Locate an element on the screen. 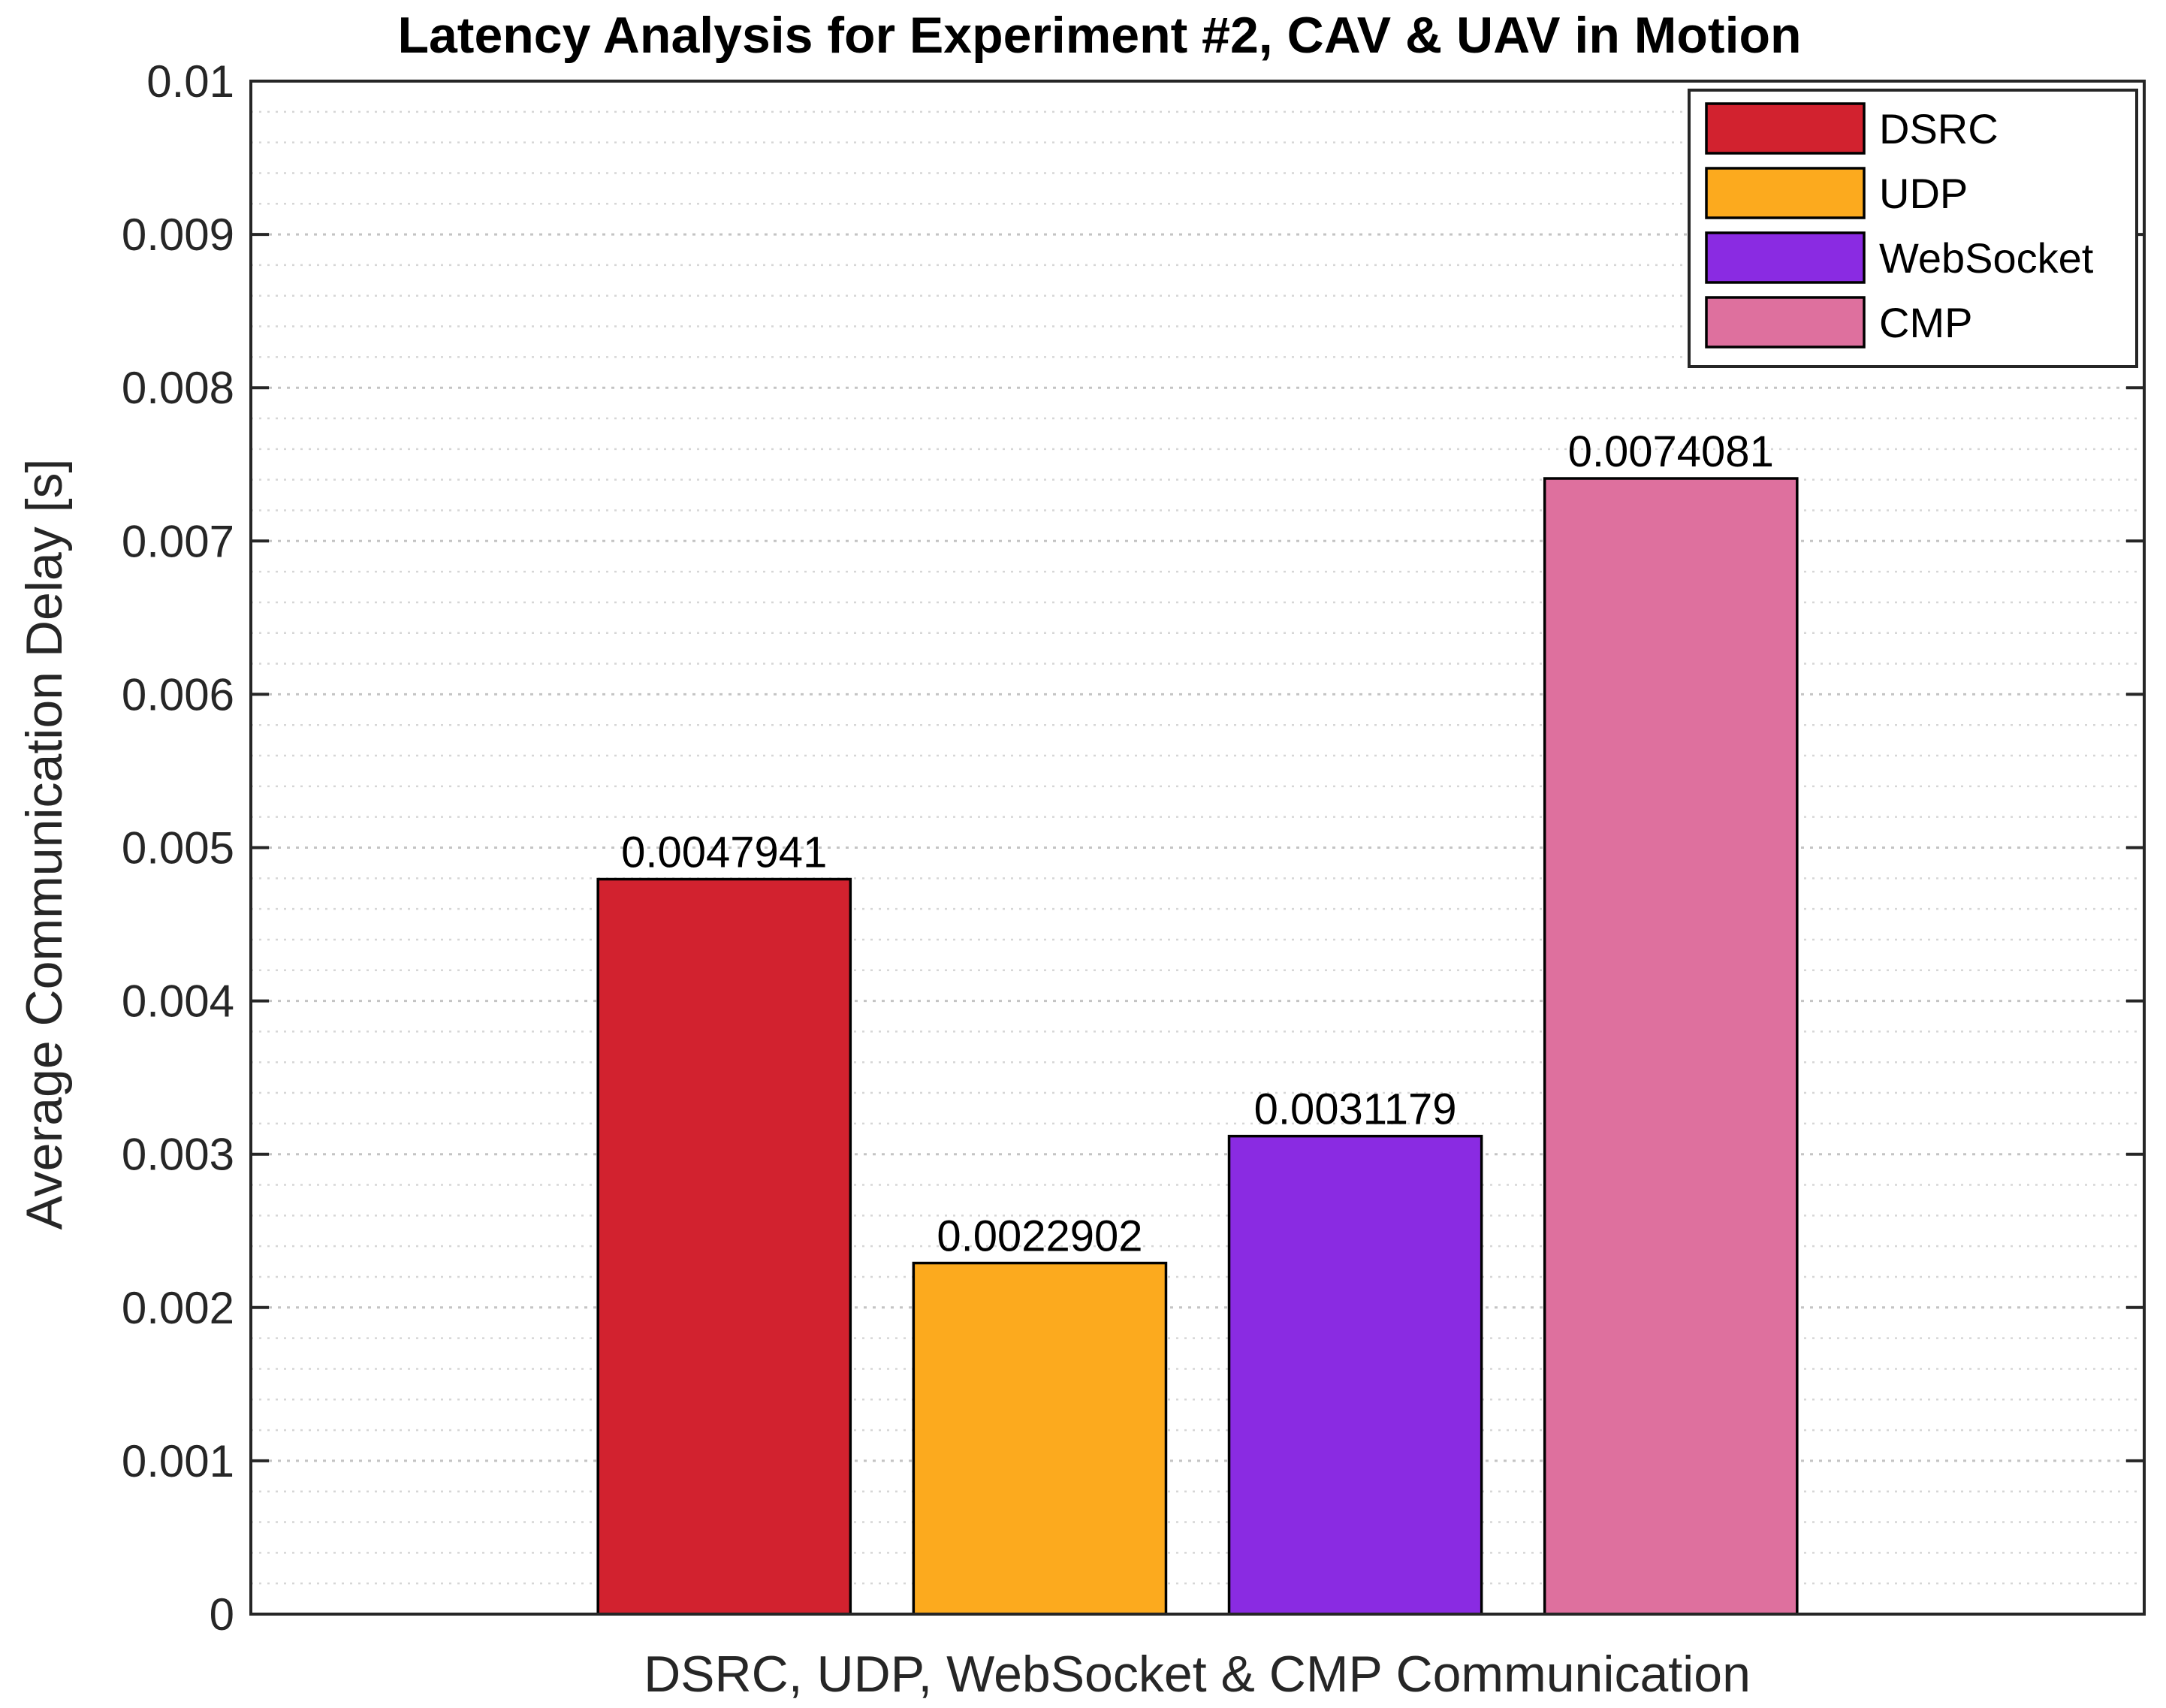 The width and height of the screenshot is (2166, 1708). data-label-udp: 0.0022902 is located at coordinates (1039, 1236).